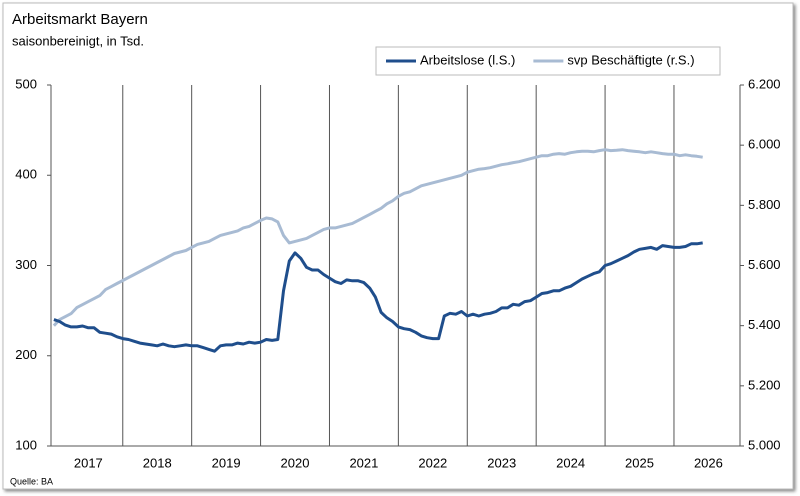 Image resolution: width=800 pixels, height=496 pixels. What do you see at coordinates (157, 462) in the screenshot?
I see `x-tick-label: 2018` at bounding box center [157, 462].